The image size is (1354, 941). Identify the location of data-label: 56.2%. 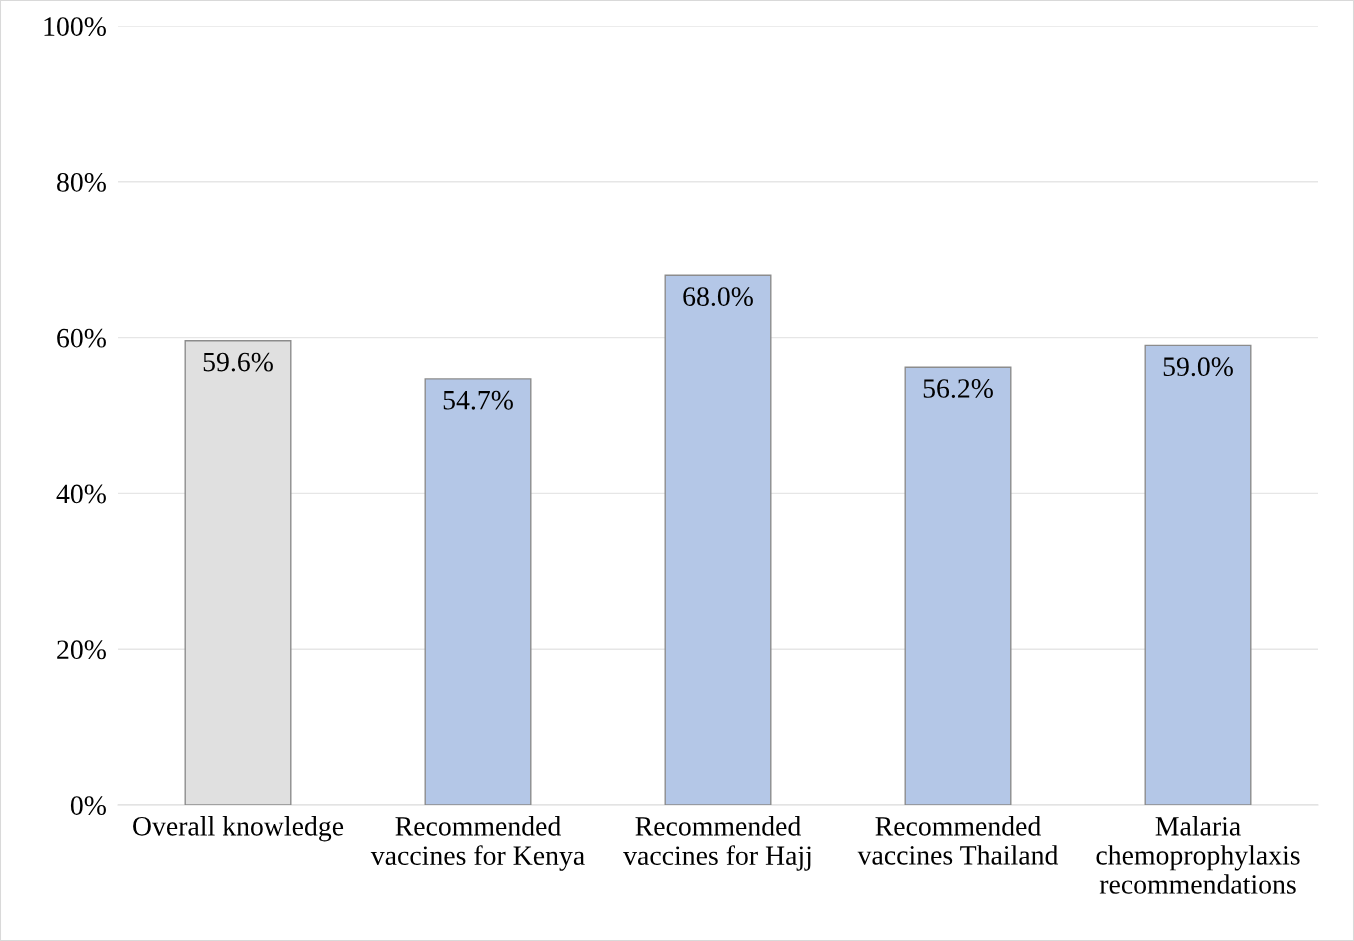
(958, 388).